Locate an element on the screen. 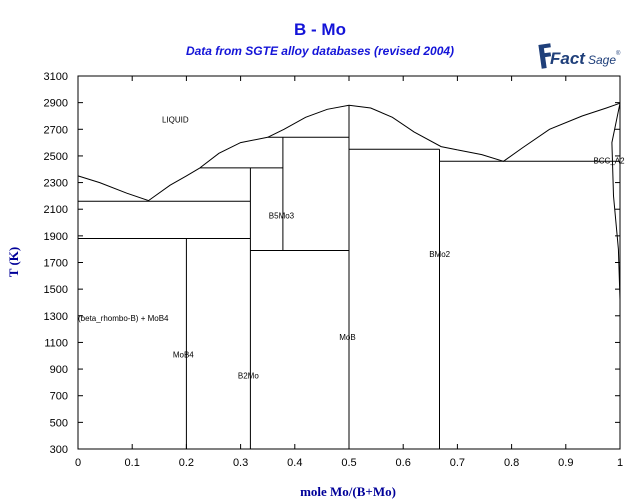 This screenshot has height=504, width=640. x-tick-label: 0.2 is located at coordinates (186, 463).